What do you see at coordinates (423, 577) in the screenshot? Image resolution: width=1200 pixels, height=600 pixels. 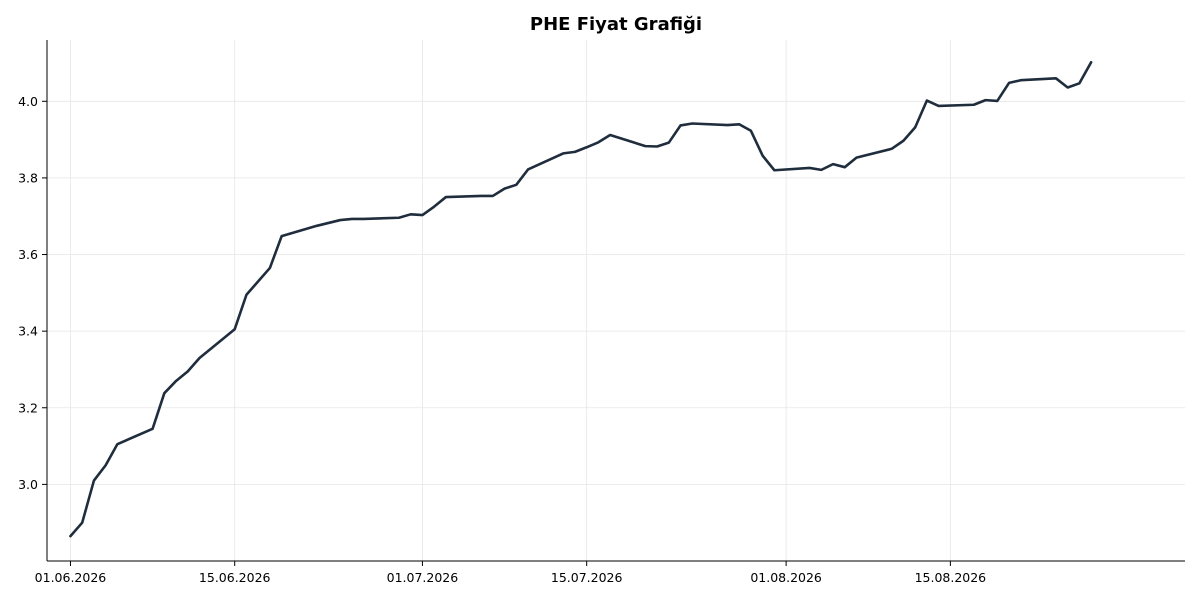 I see `x-tick-label: 01.07.2026` at bounding box center [423, 577].